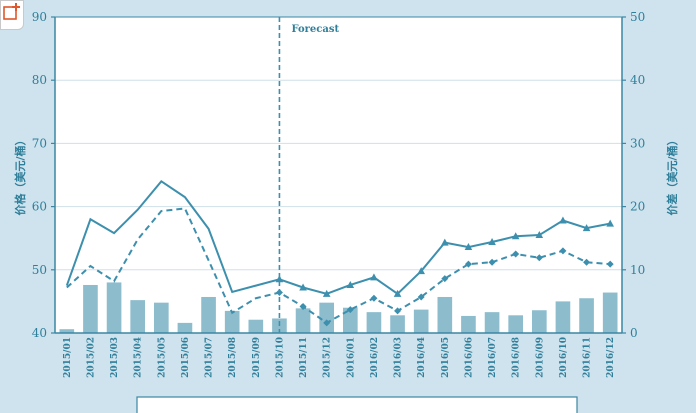  What do you see at coordinates (139, 357) in the screenshot?
I see `category-label: 2015/04` at bounding box center [139, 357].